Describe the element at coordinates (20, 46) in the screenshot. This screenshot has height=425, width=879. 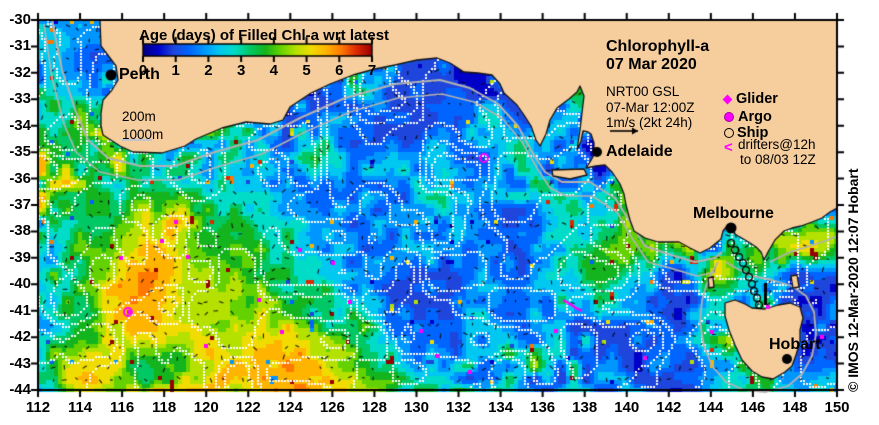
I see `y-tick-label: -31` at that location.